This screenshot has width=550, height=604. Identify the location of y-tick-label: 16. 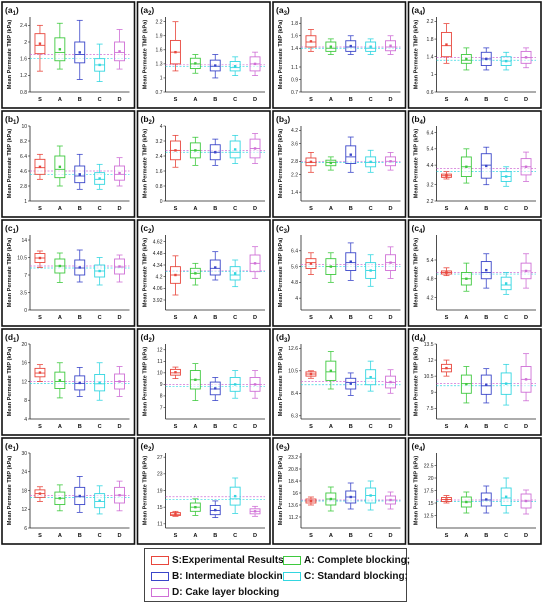
(295, 494).